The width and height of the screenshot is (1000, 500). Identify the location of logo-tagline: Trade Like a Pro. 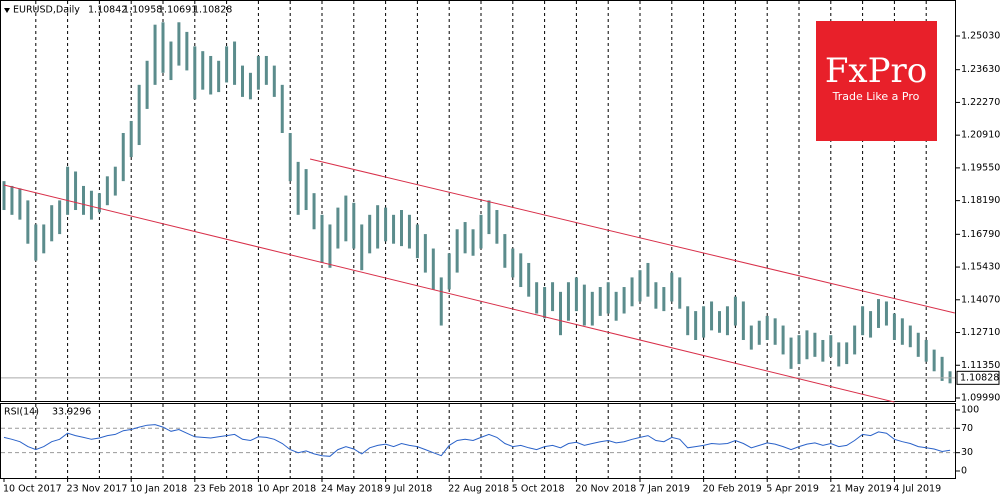
(876, 96).